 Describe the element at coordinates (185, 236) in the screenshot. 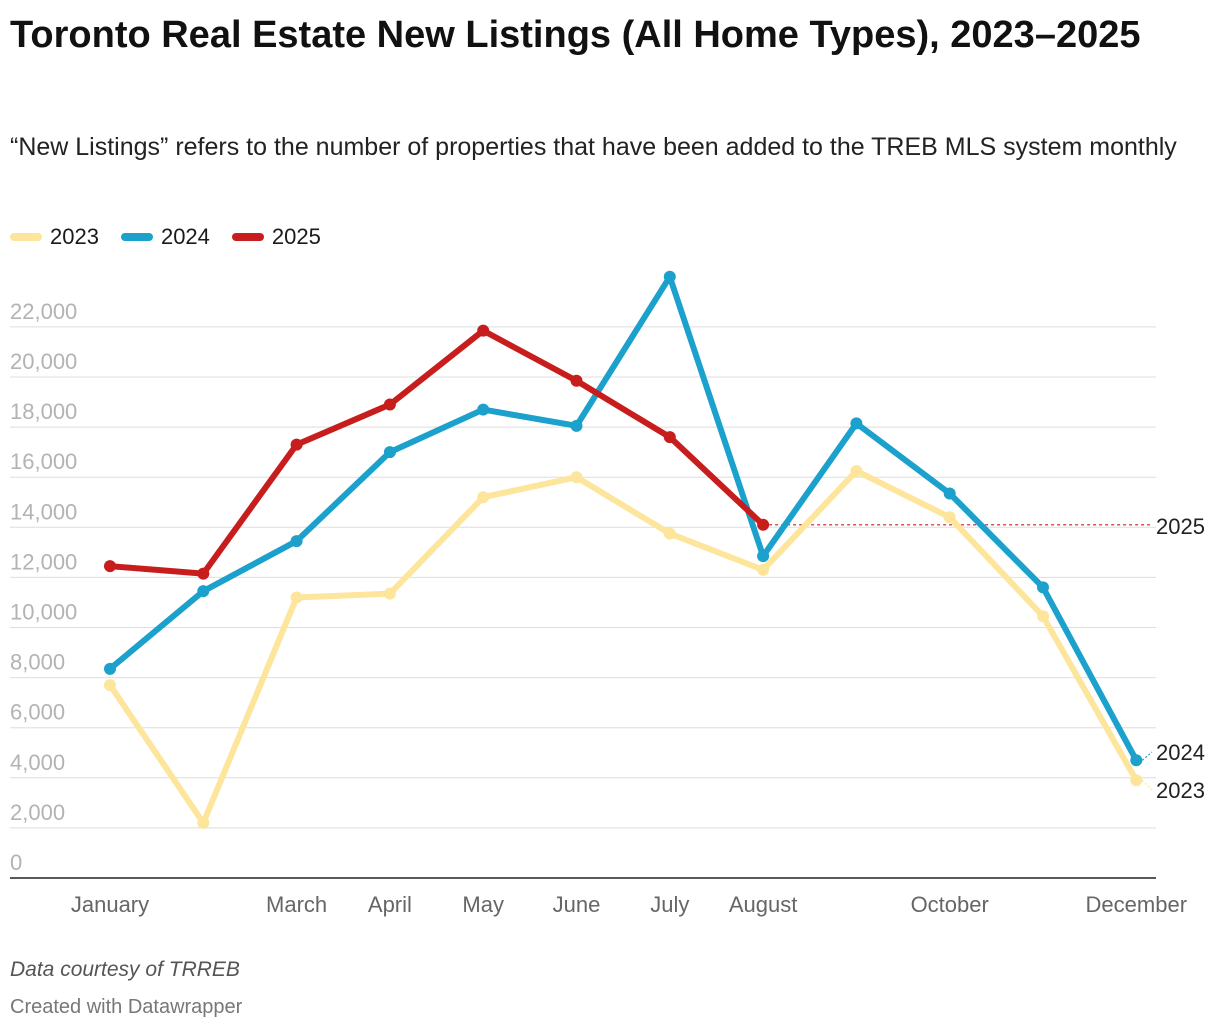

I see `legend-label-2024: 2024` at that location.